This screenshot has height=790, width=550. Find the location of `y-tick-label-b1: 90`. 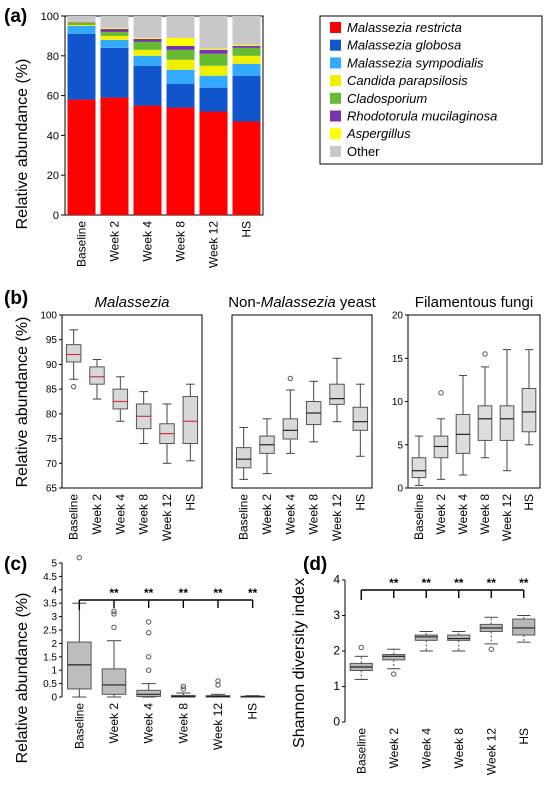

y-tick-label-b1: 90 is located at coordinates (52, 365).